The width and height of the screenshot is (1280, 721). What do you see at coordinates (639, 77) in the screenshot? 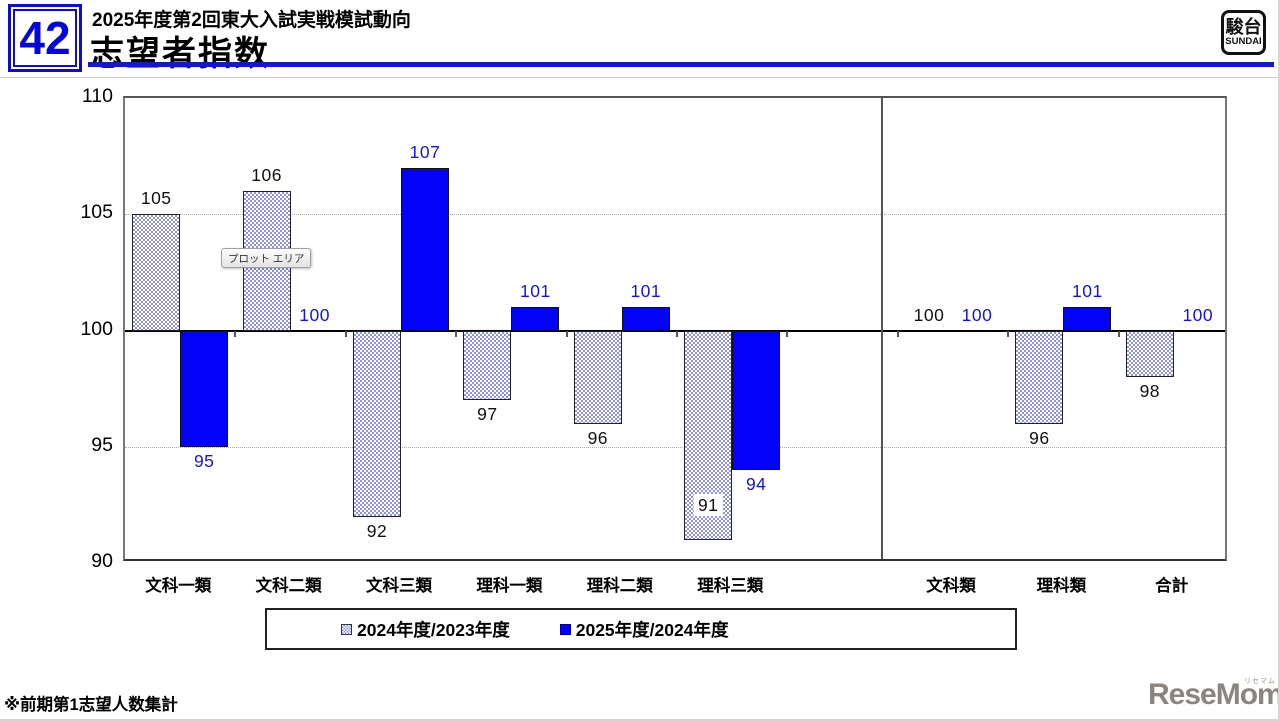
I see `header-divider-line` at bounding box center [639, 77].